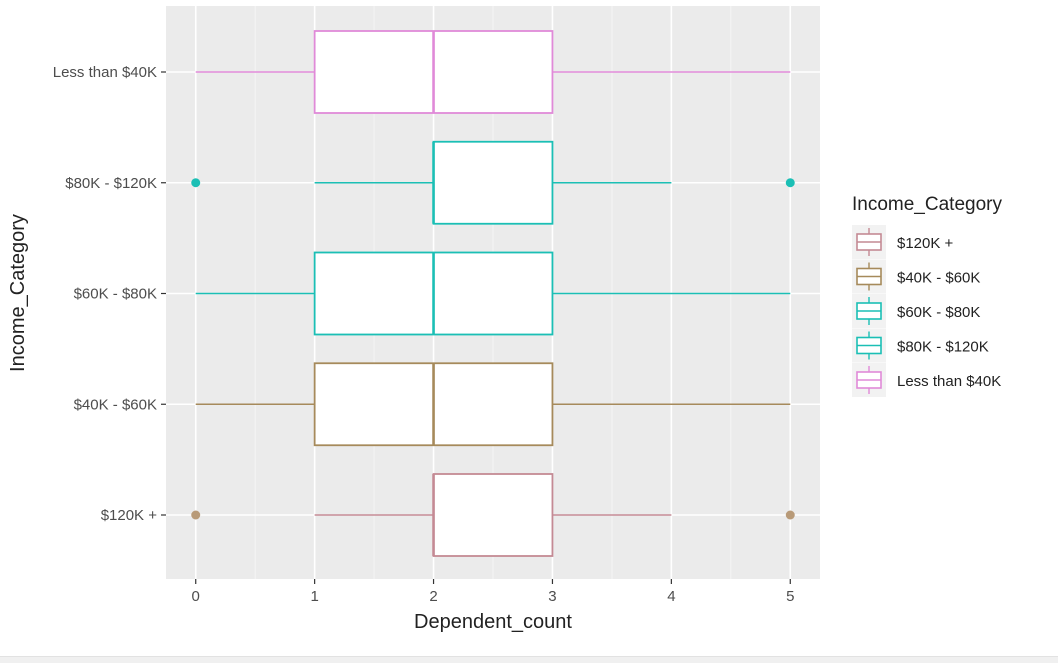 The width and height of the screenshot is (1058, 663). Describe the element at coordinates (493, 404) in the screenshot. I see `box--40k-60k` at that location.